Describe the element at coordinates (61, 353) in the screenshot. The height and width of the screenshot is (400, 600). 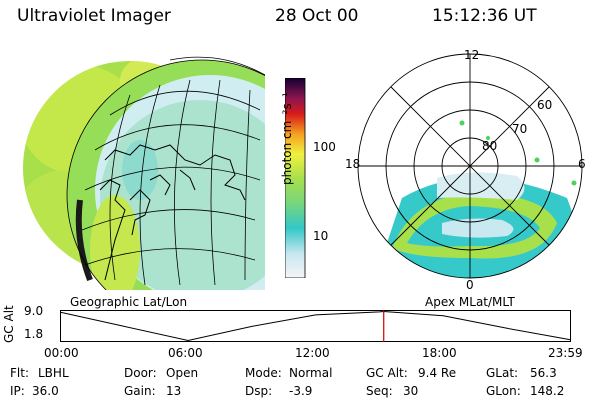
I see `altitude-xtick-0: 00:00` at that location.